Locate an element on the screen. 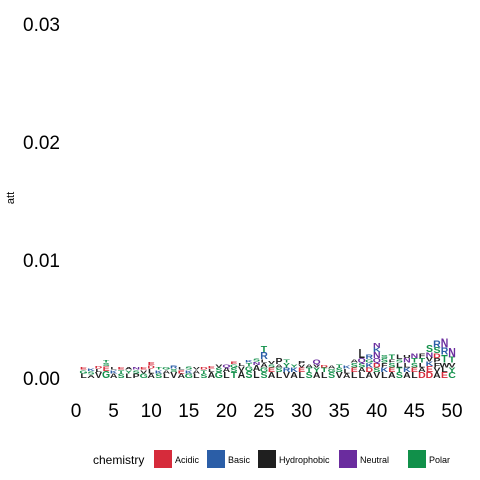 This screenshot has height=480, width=480. legend-label: Acidic is located at coordinates (187, 460).